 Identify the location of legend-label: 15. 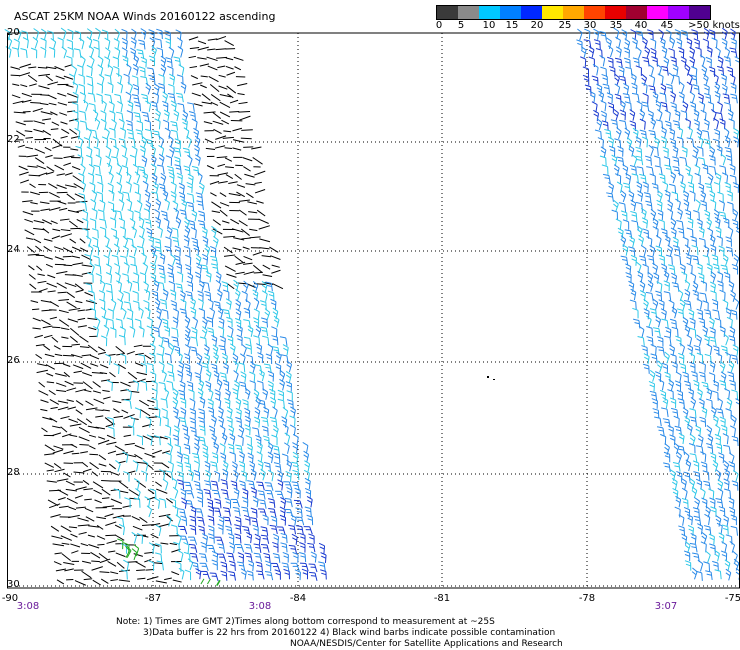
(512, 25).